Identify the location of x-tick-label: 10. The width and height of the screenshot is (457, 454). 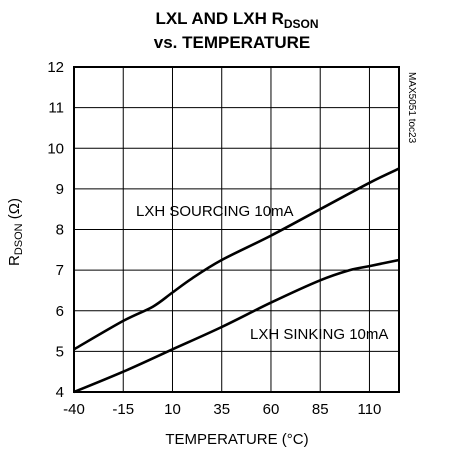
(172, 409).